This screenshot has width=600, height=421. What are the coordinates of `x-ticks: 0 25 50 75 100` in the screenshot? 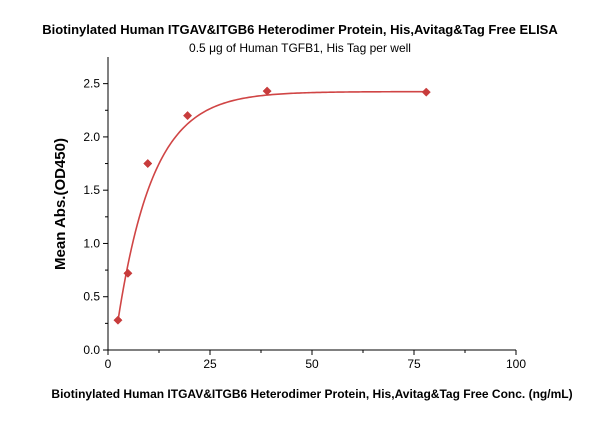 It's located at (315, 360).